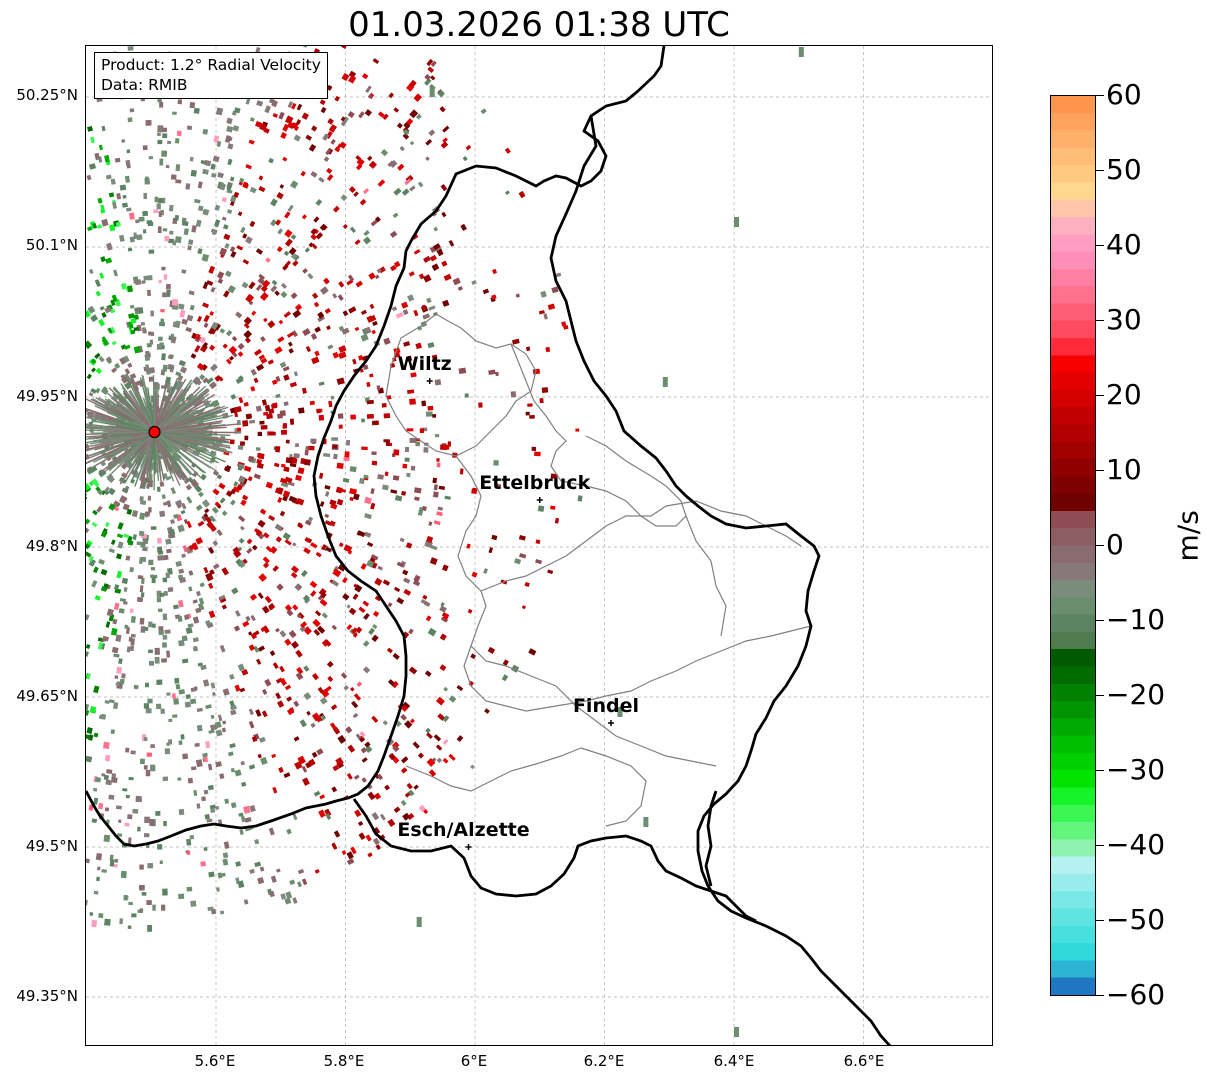  What do you see at coordinates (1136, 619) in the screenshot?
I see `colorbar-tick-label: −10` at bounding box center [1136, 619].